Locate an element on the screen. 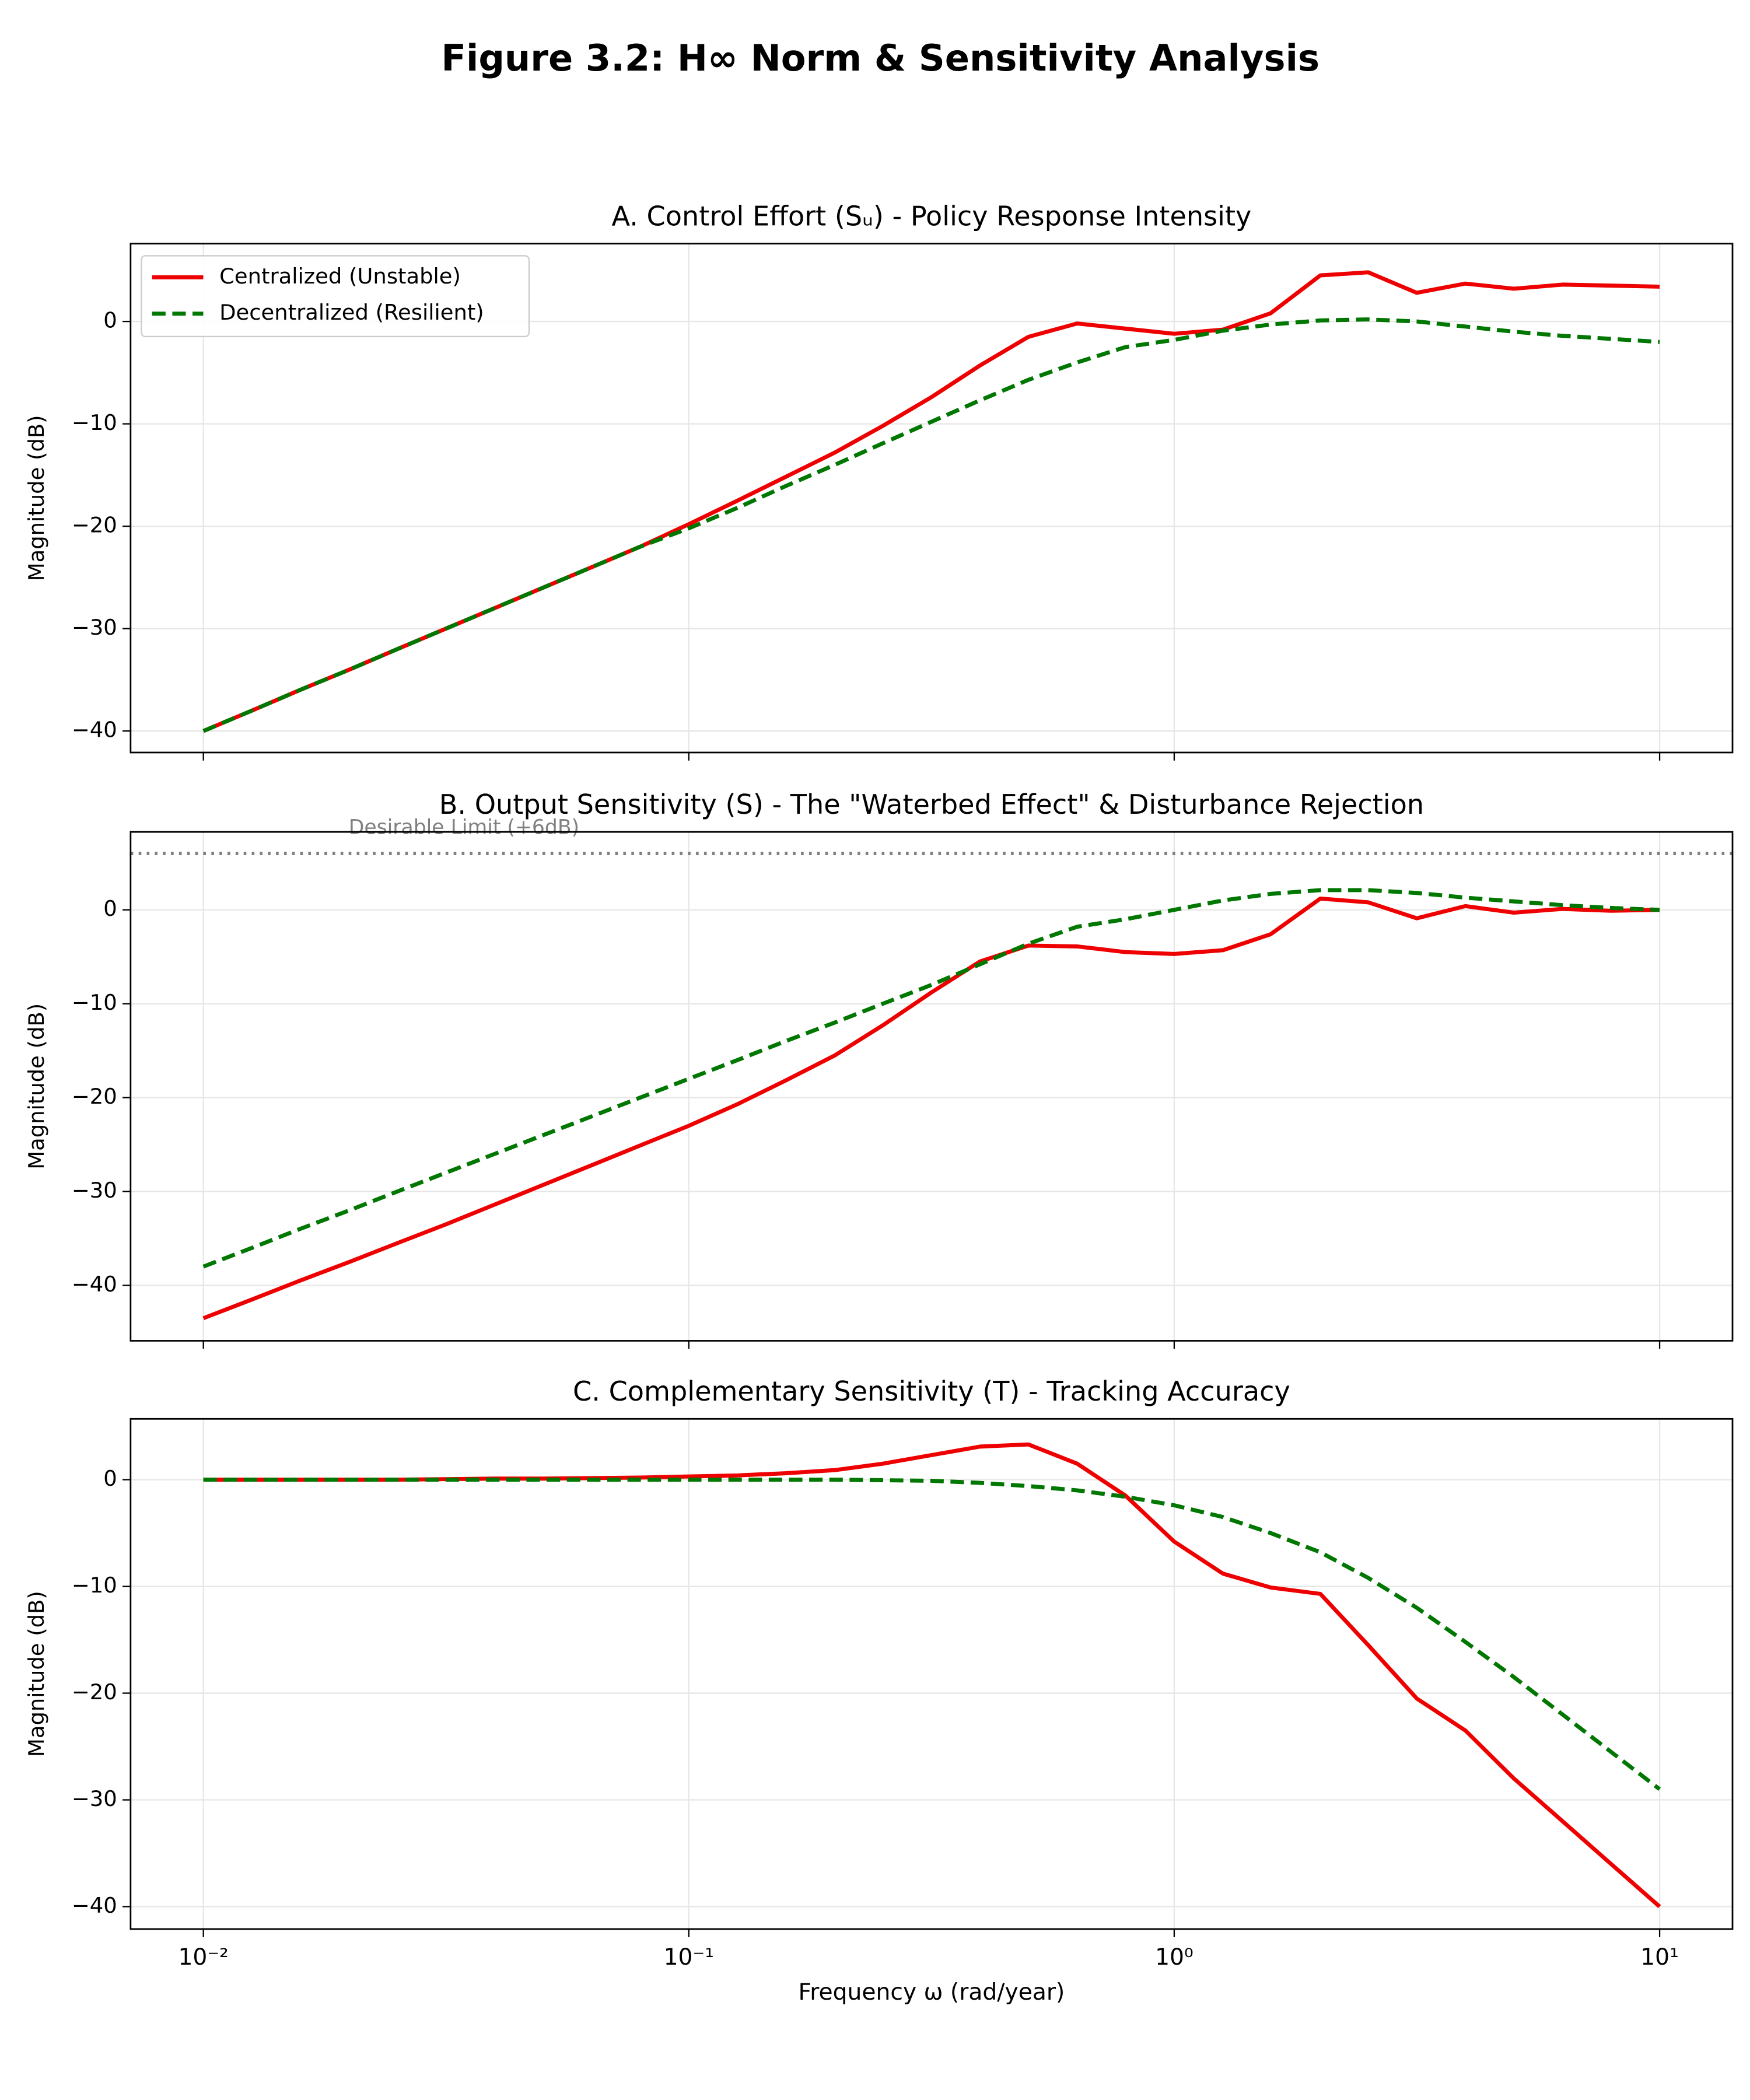 The height and width of the screenshot is (2100, 1750). series-line is located at coordinates (932, 1634).